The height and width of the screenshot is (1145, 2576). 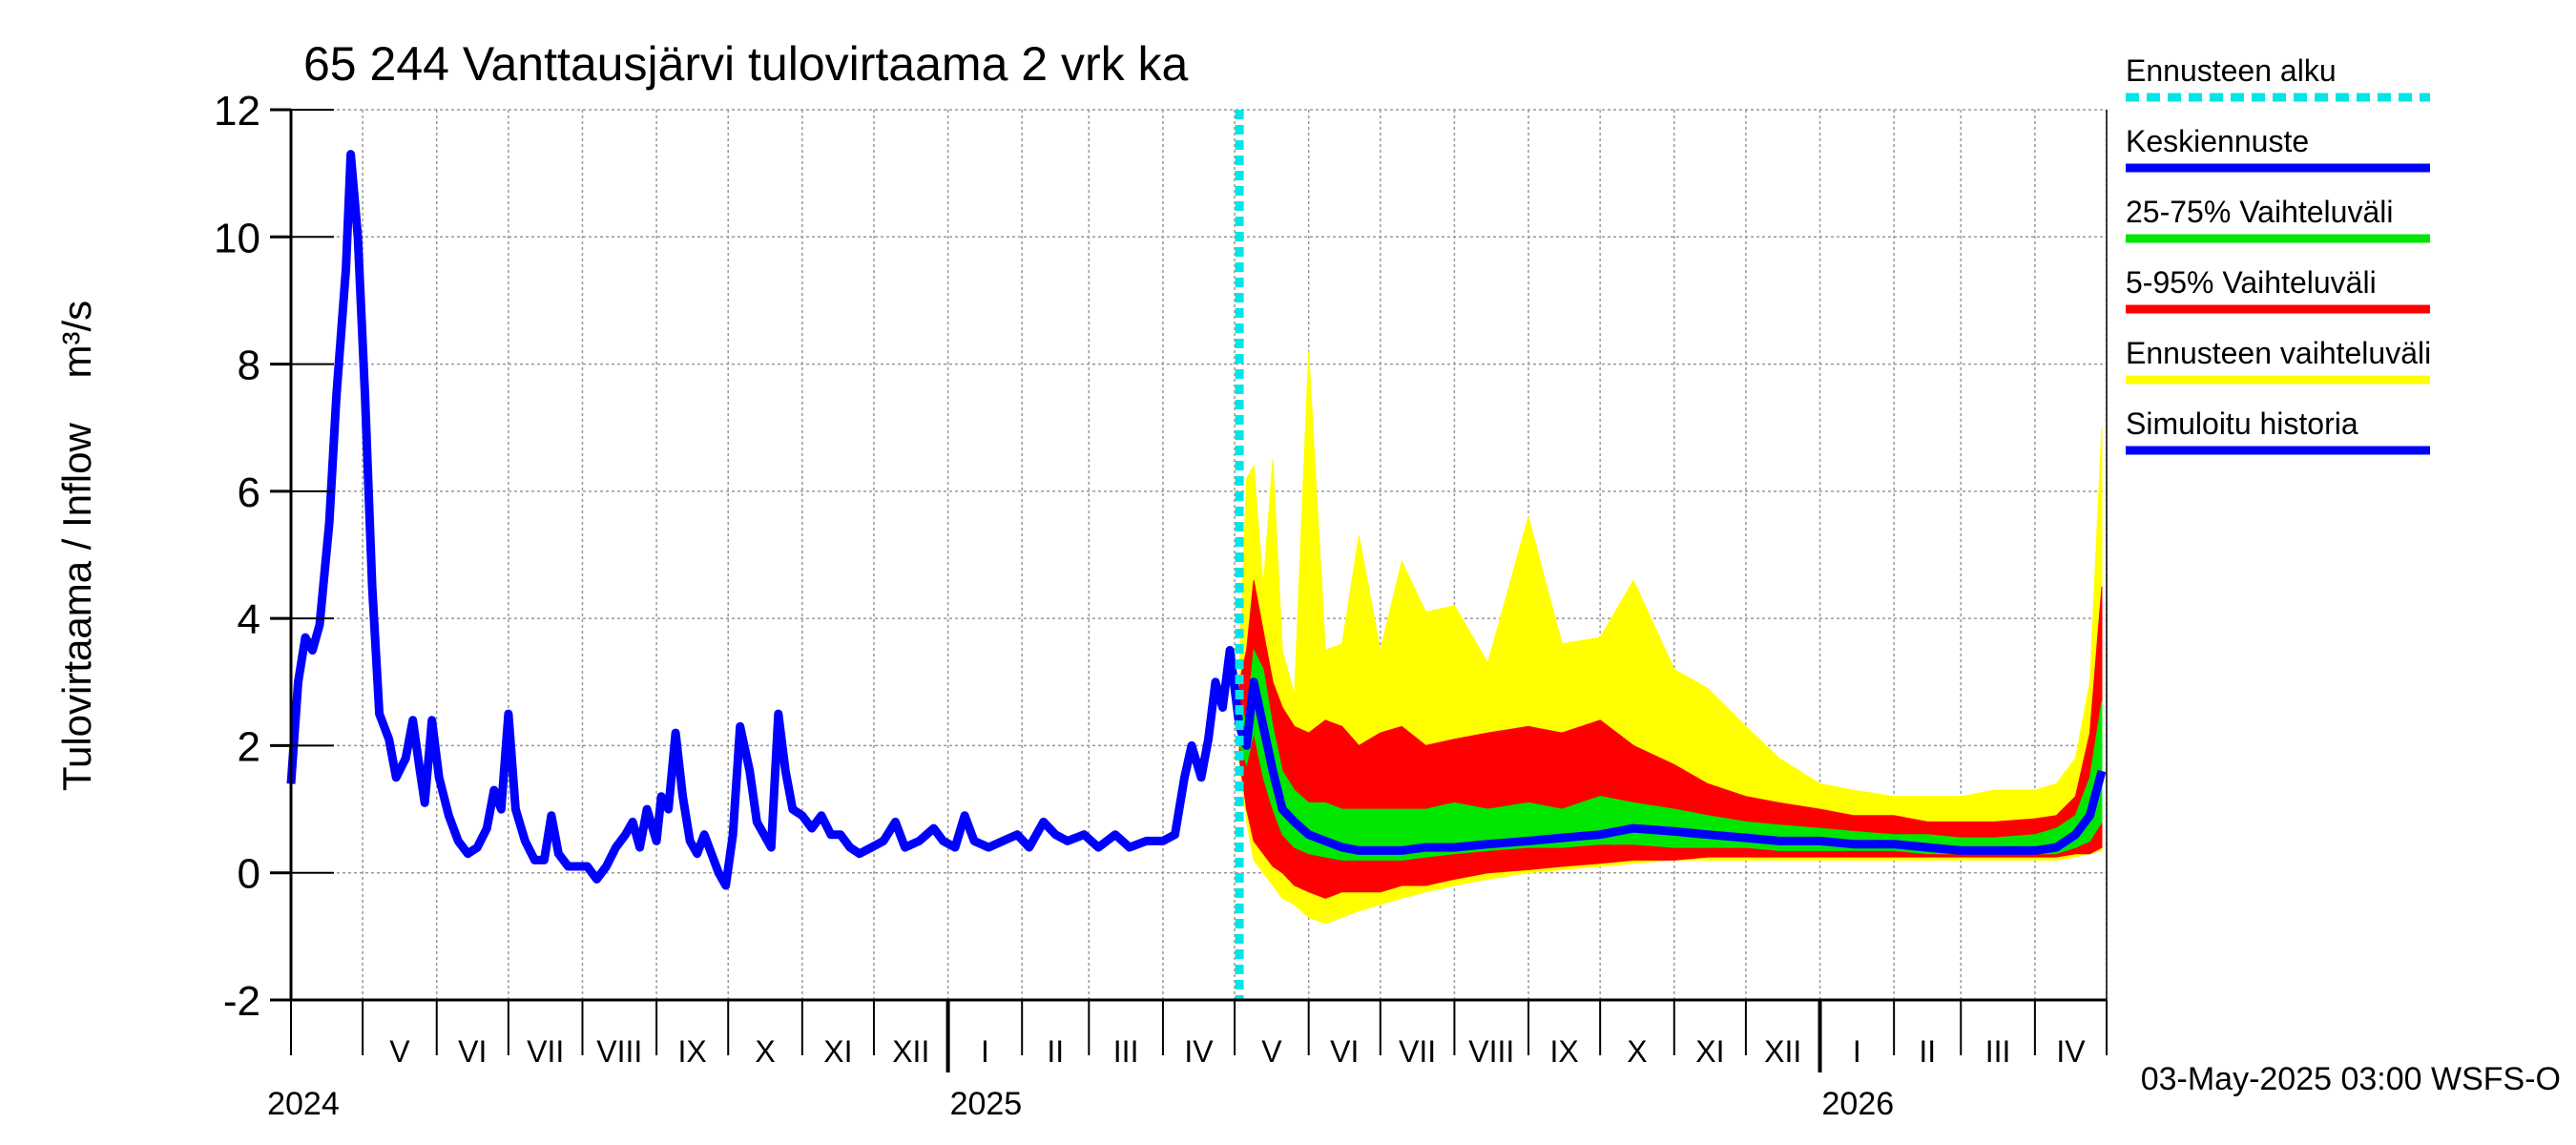 I want to click on x-year-label: 2026, so click(x=1858, y=1104).